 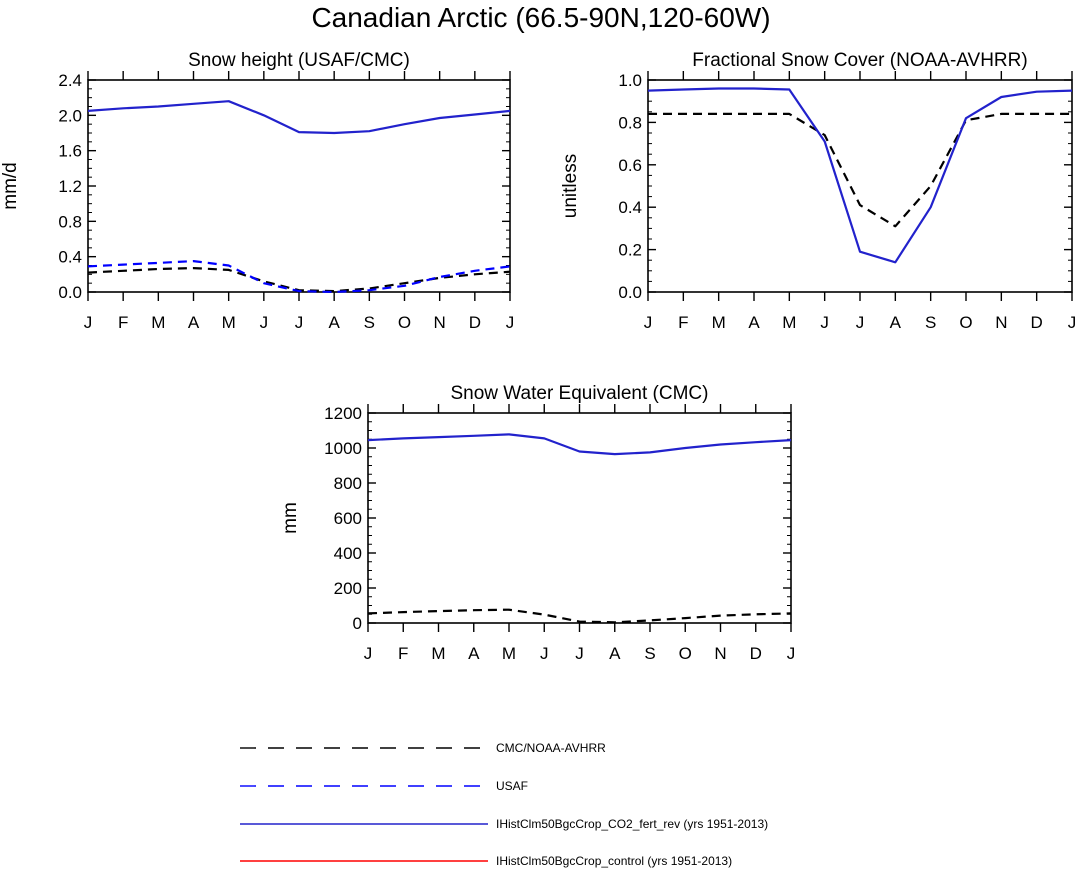 What do you see at coordinates (630, 250) in the screenshot?
I see `y-tick-label: 0.2` at bounding box center [630, 250].